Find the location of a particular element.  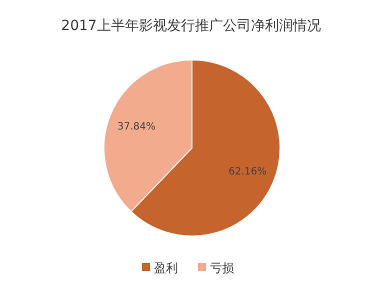

data-label: 62.16% is located at coordinates (247, 172).